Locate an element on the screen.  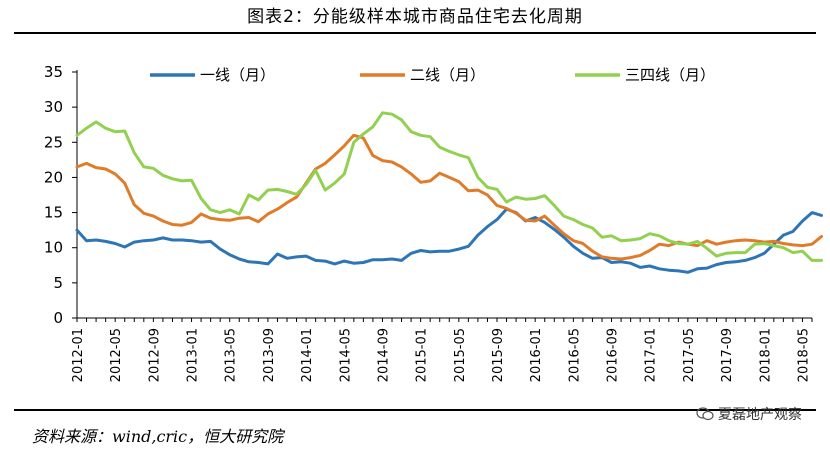
x-tick-label: 2013-01 is located at coordinates (193, 355).